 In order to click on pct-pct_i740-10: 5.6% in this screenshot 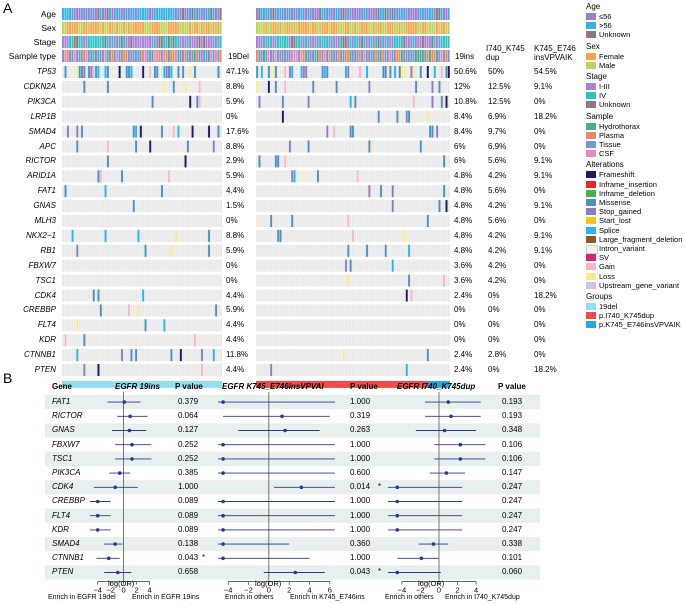, I will do `click(497, 220)`.